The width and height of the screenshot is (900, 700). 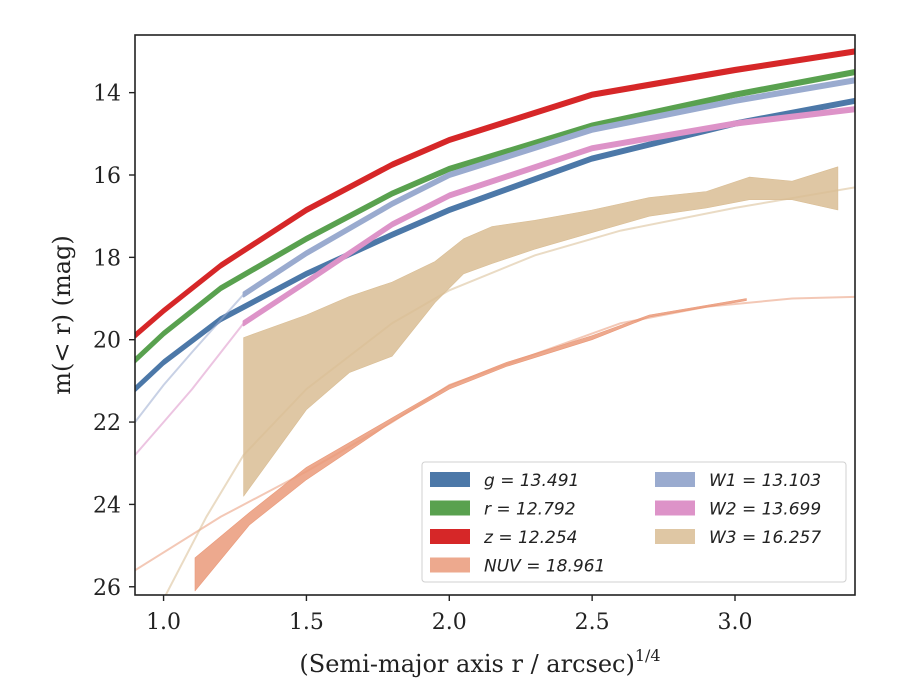 What do you see at coordinates (531, 481) in the screenshot?
I see `legend-label-g: g = 13.491` at bounding box center [531, 481].